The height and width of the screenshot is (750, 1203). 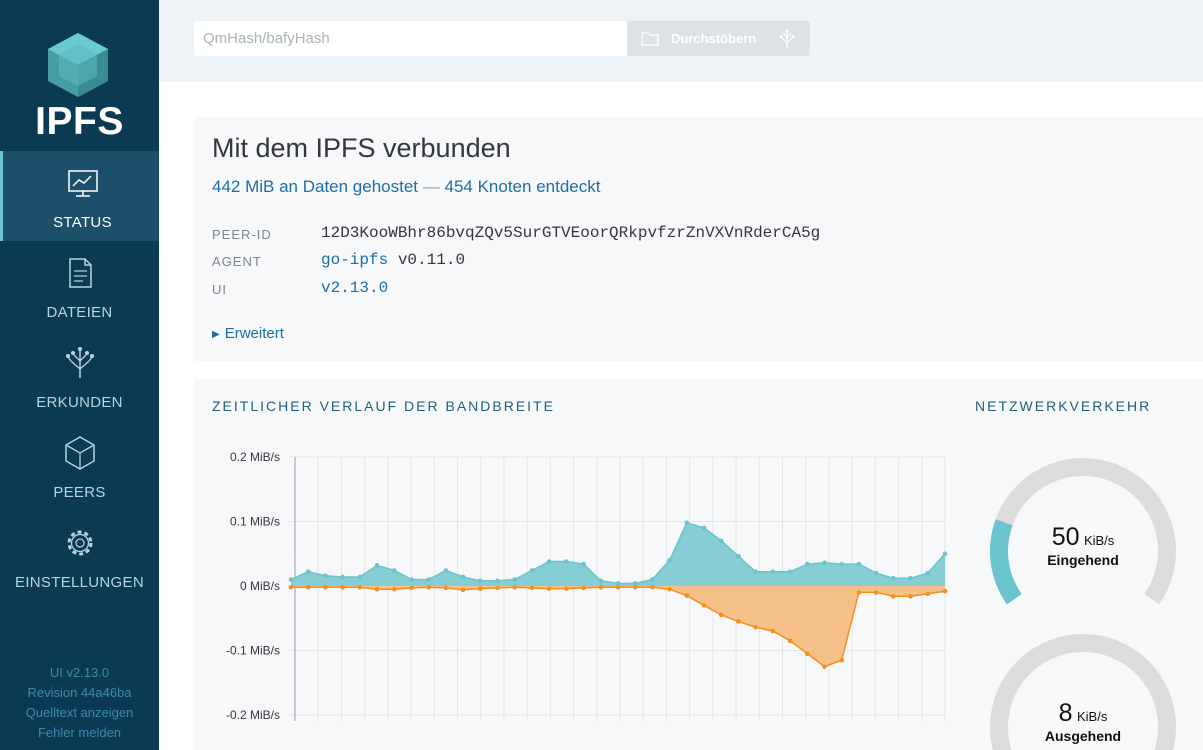 What do you see at coordinates (618, 554) in the screenshot?
I see `incoming-series-area` at bounding box center [618, 554].